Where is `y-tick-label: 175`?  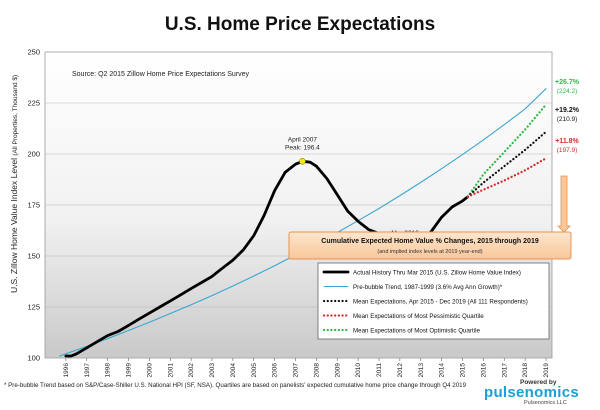
y-tick-label: 175 is located at coordinates (33, 205).